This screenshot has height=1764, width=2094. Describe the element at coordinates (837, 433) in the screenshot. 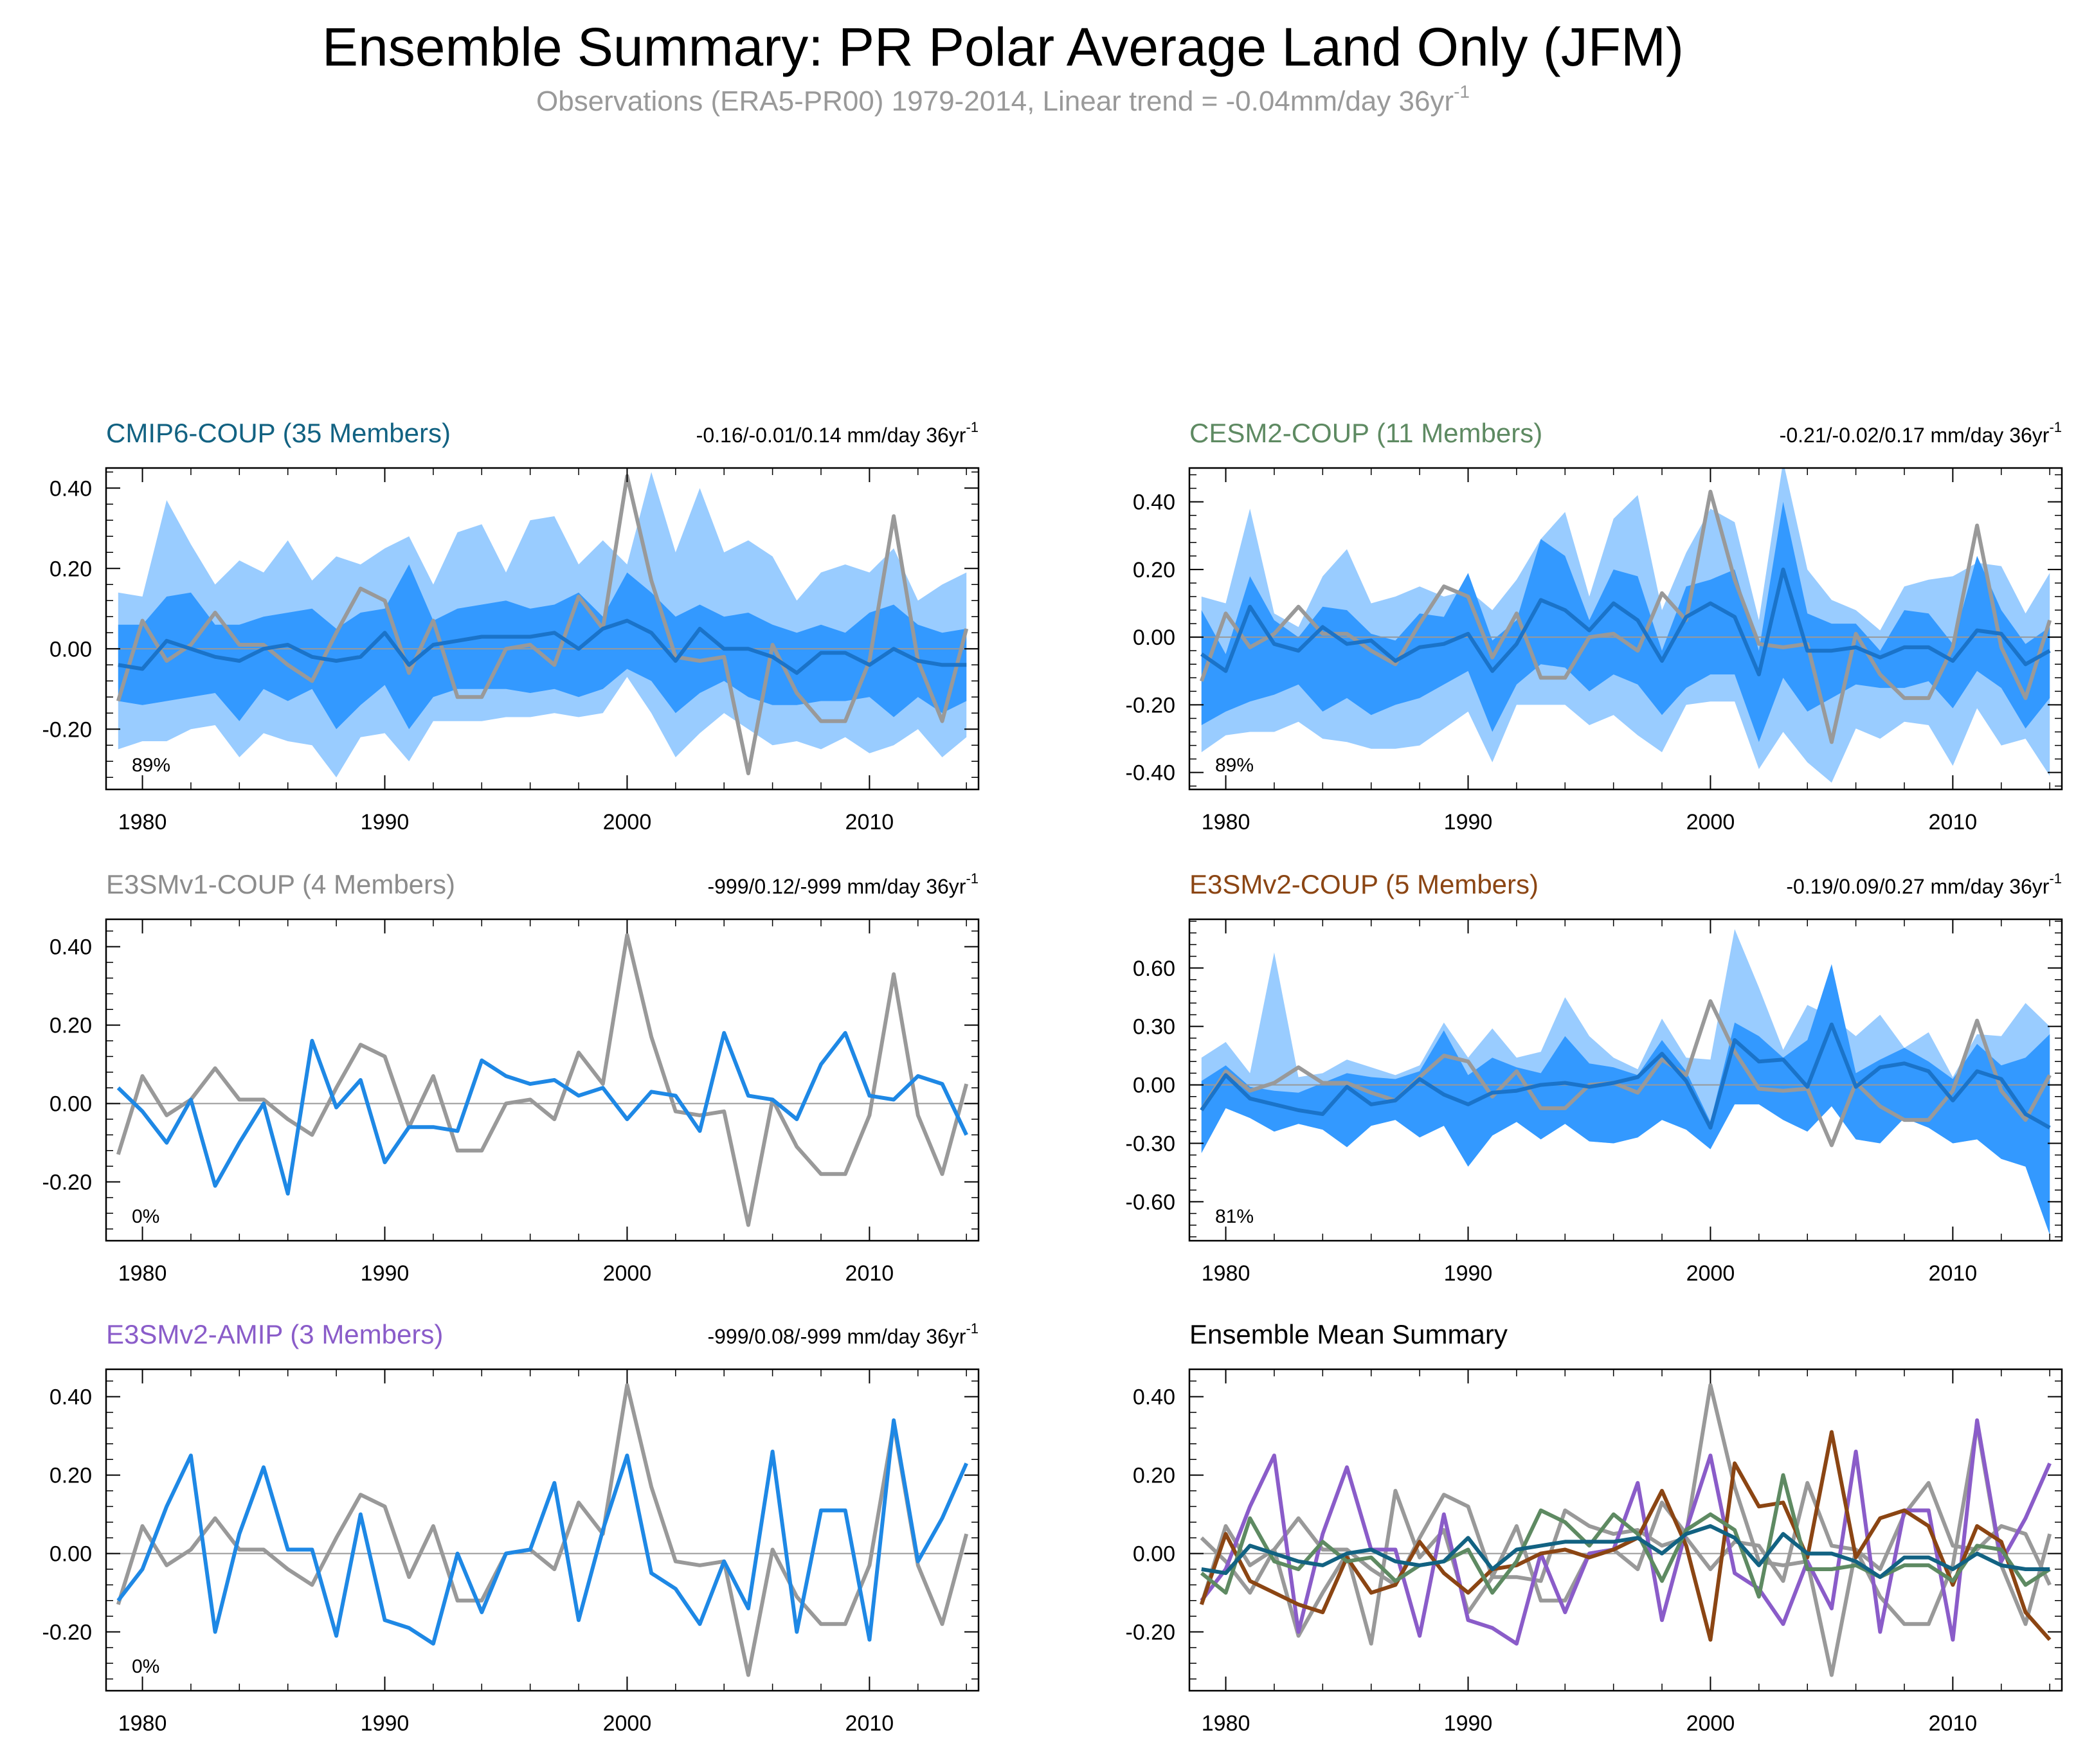

I see `panel-trend-label: -0.16/-0.01/0.14 mm/day 36yr-1` at that location.